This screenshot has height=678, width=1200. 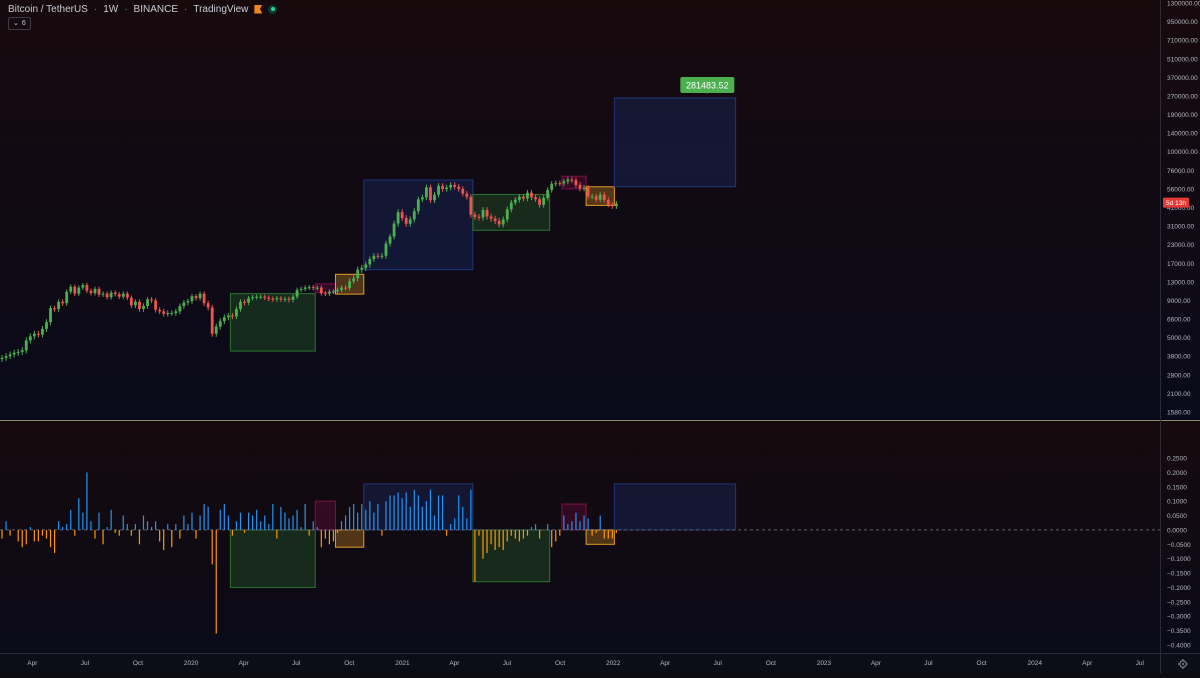 What do you see at coordinates (1182, 59) in the screenshot?
I see `price-axis-label: 510000.00` at bounding box center [1182, 59].